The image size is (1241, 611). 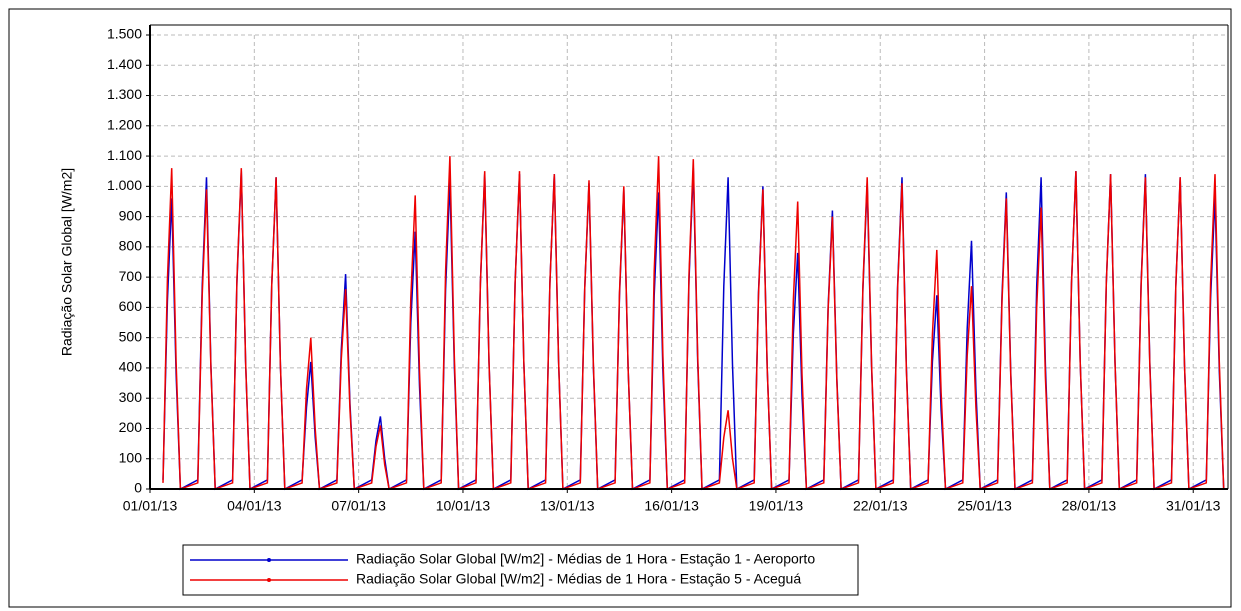 What do you see at coordinates (138, 488) in the screenshot?
I see `y-tick-label: 0` at bounding box center [138, 488].